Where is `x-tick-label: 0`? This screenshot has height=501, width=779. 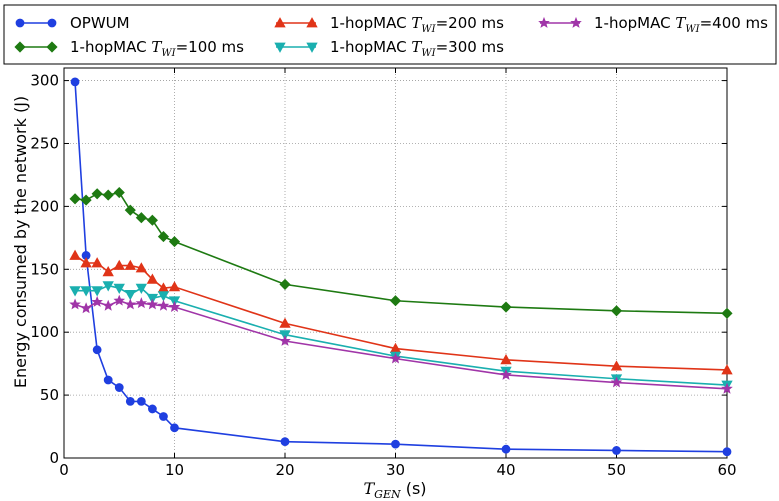
x-tick-label: 0 is located at coordinates (64, 470).